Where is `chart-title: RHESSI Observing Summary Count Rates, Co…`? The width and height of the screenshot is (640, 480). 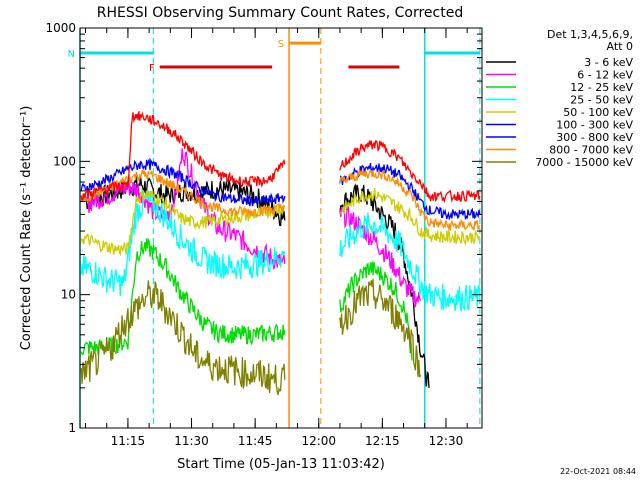
chart-title: RHESSI Observing Summary Count Rates, Co… is located at coordinates (280, 13).